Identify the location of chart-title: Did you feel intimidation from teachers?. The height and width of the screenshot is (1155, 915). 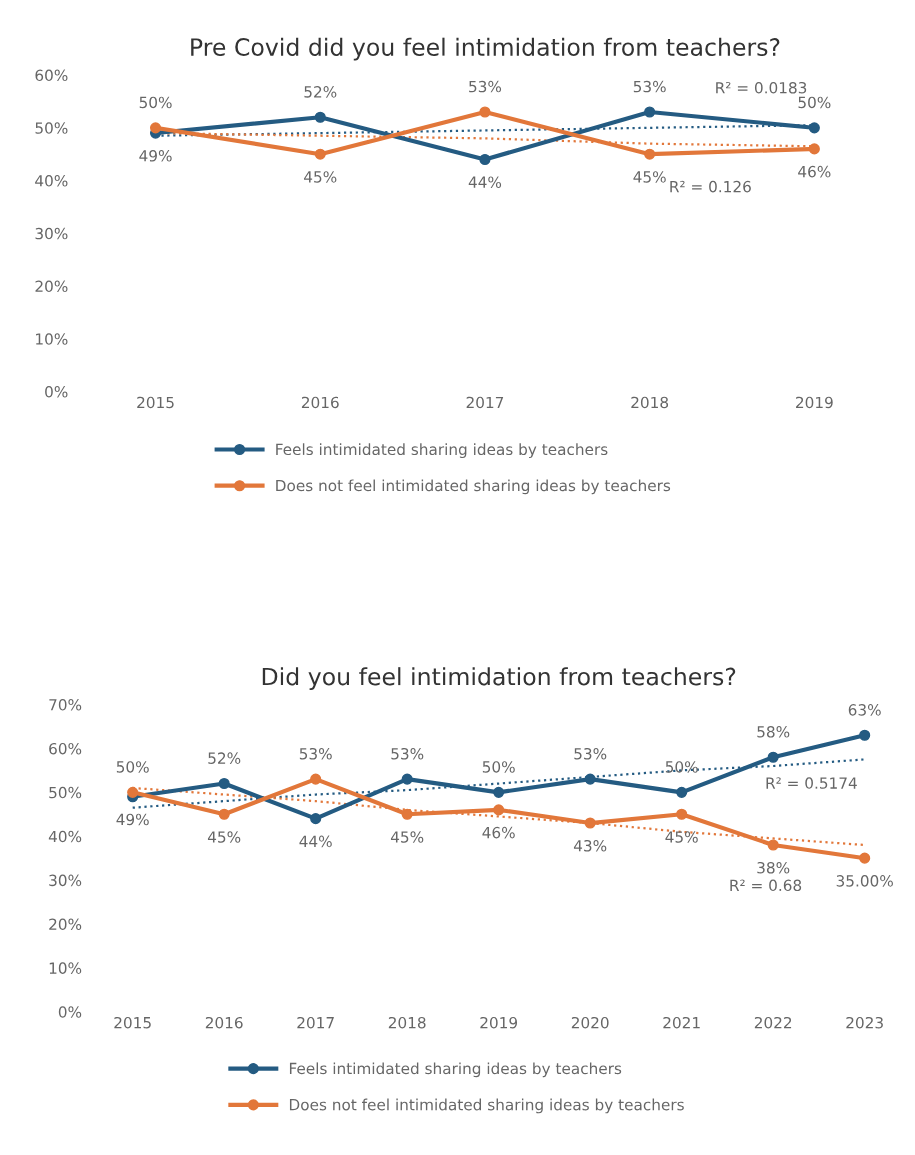
(499, 679).